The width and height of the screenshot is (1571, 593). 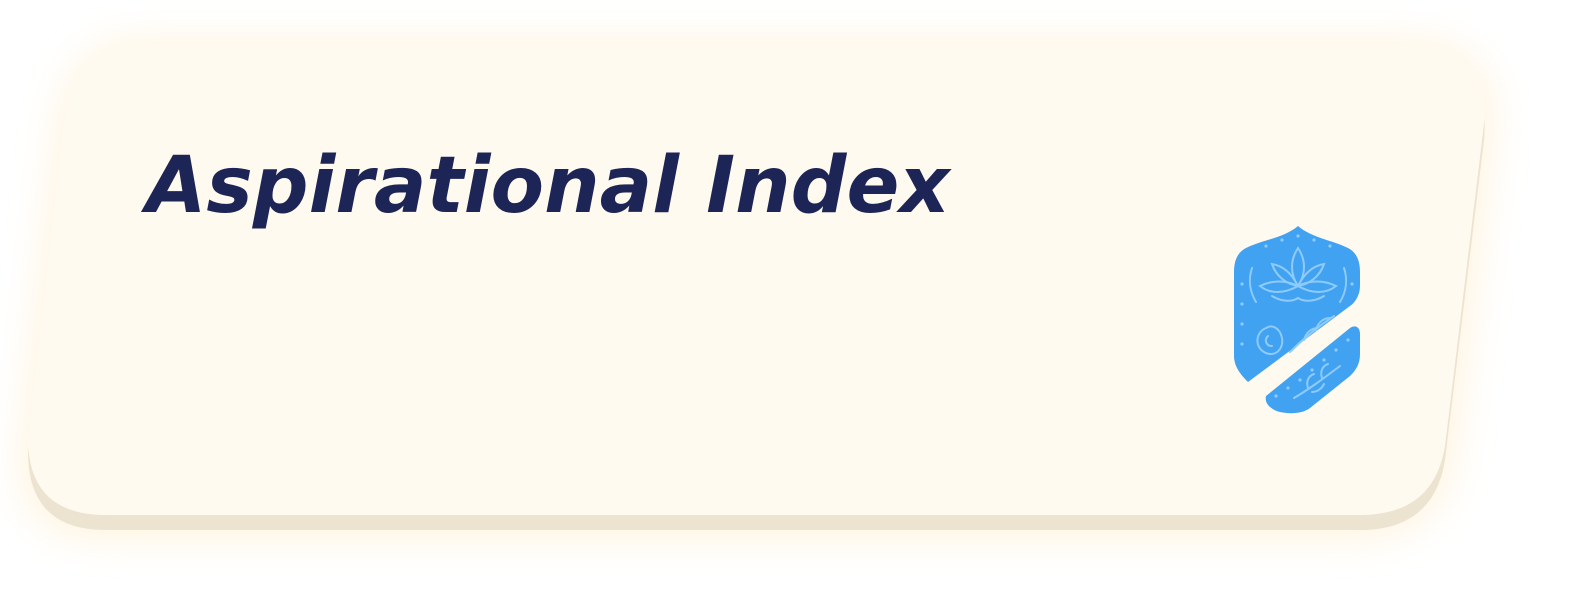 I want to click on emblem-pattern, so click(x=1298, y=322).